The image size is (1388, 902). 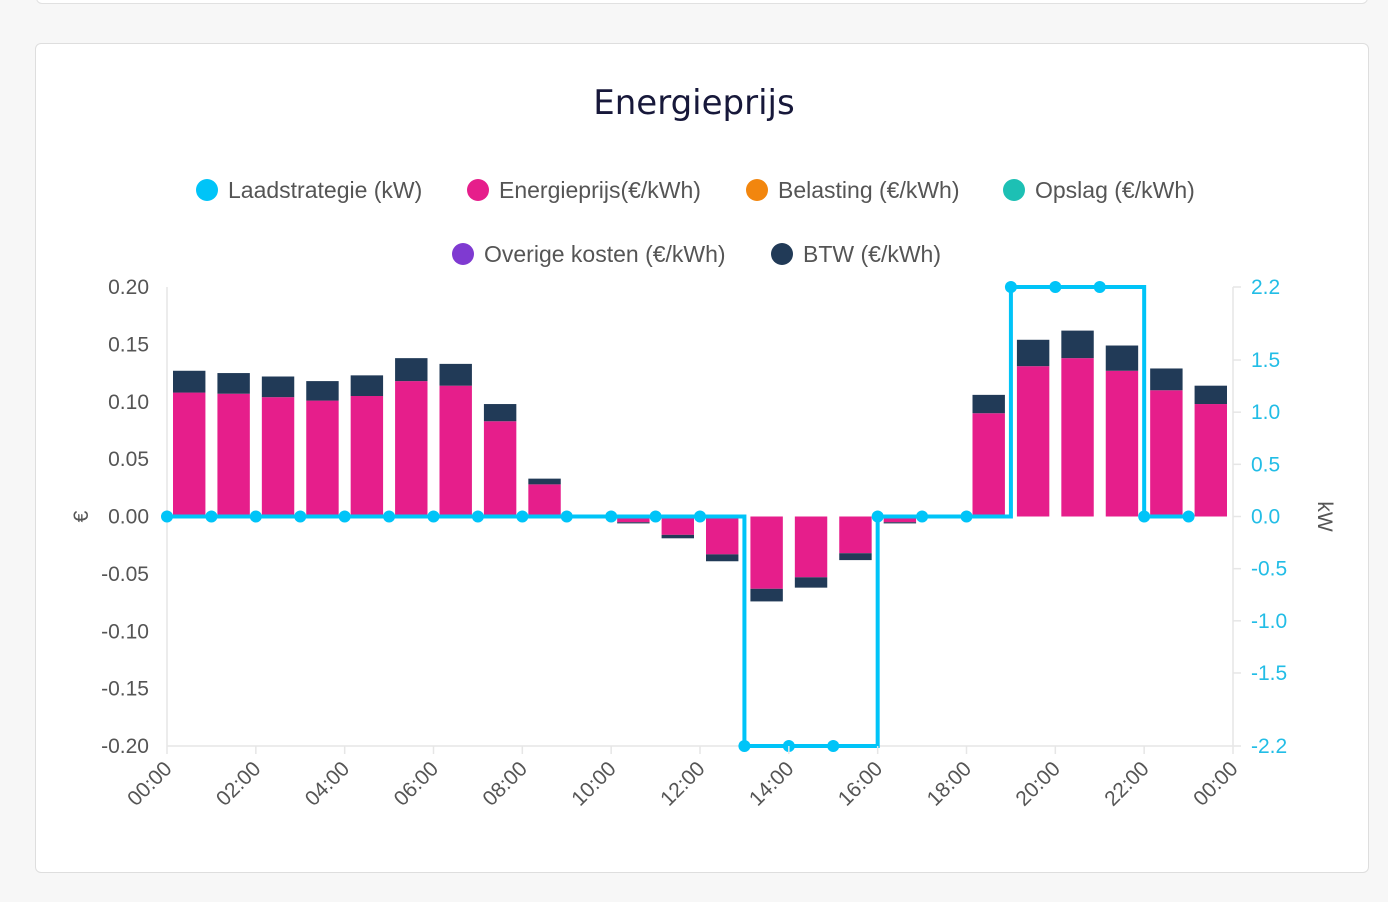 What do you see at coordinates (504, 783) in the screenshot?
I see `x-tick-label: 08:00` at bounding box center [504, 783].